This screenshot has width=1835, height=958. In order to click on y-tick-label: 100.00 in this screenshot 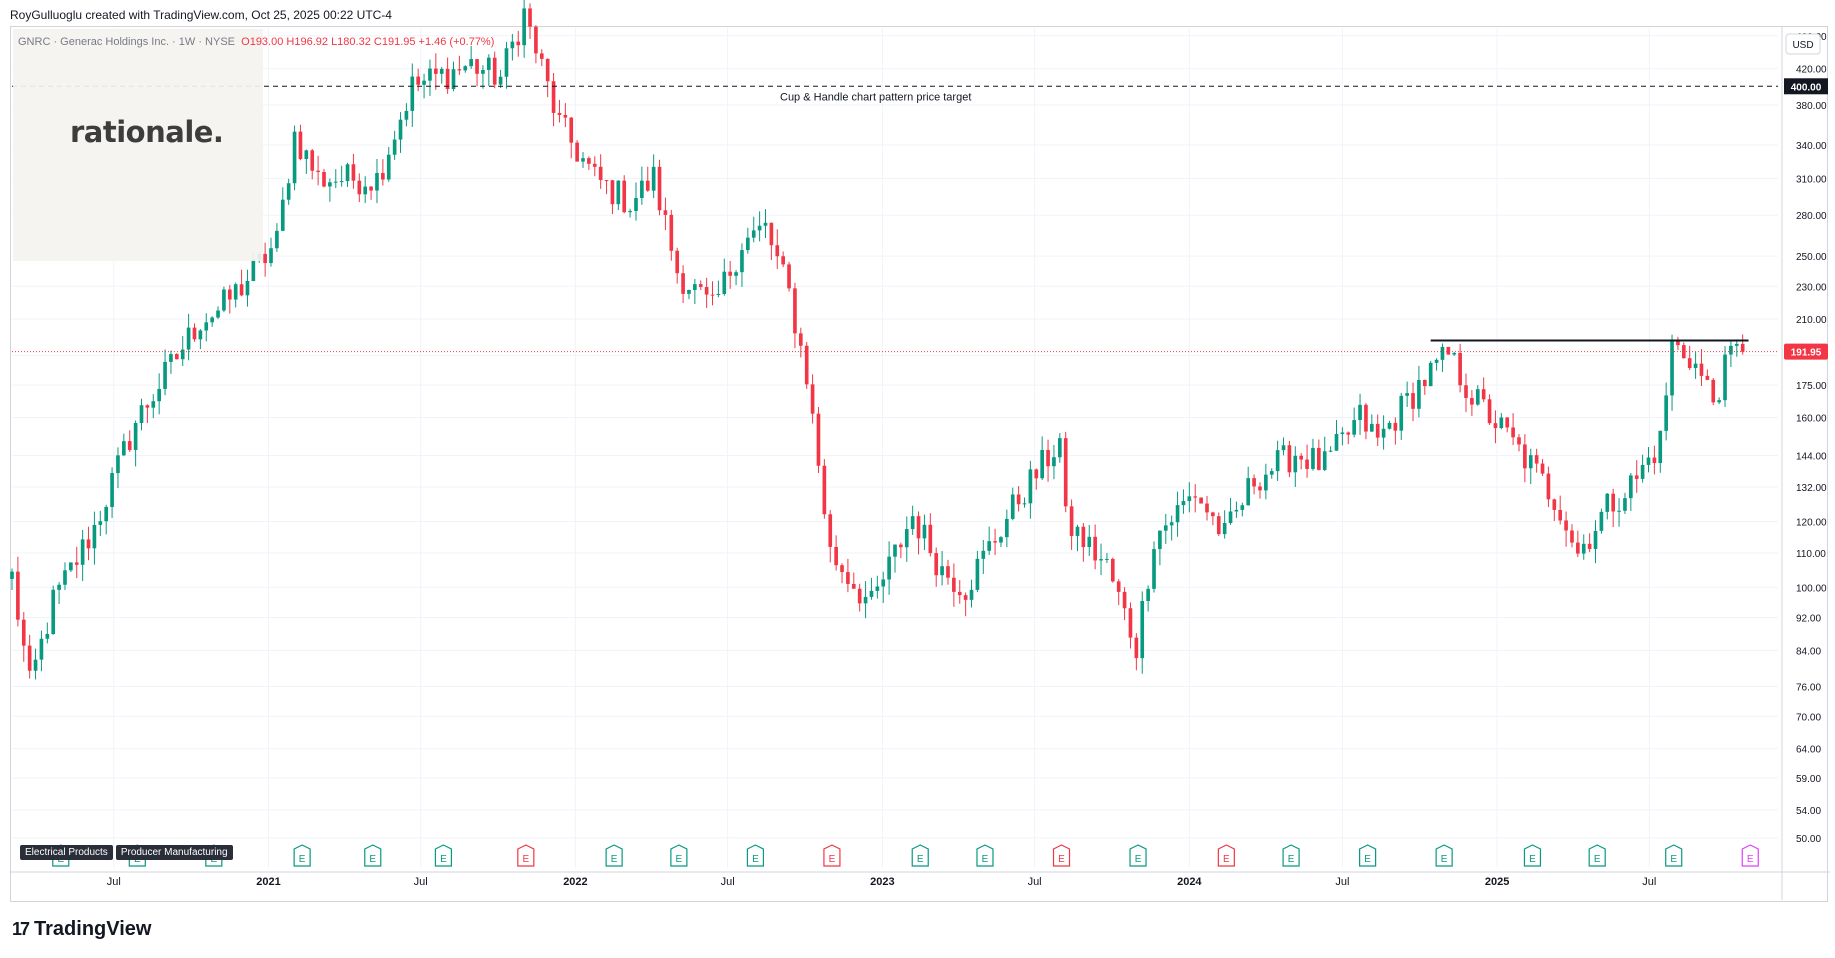, I will do `click(1811, 588)`.